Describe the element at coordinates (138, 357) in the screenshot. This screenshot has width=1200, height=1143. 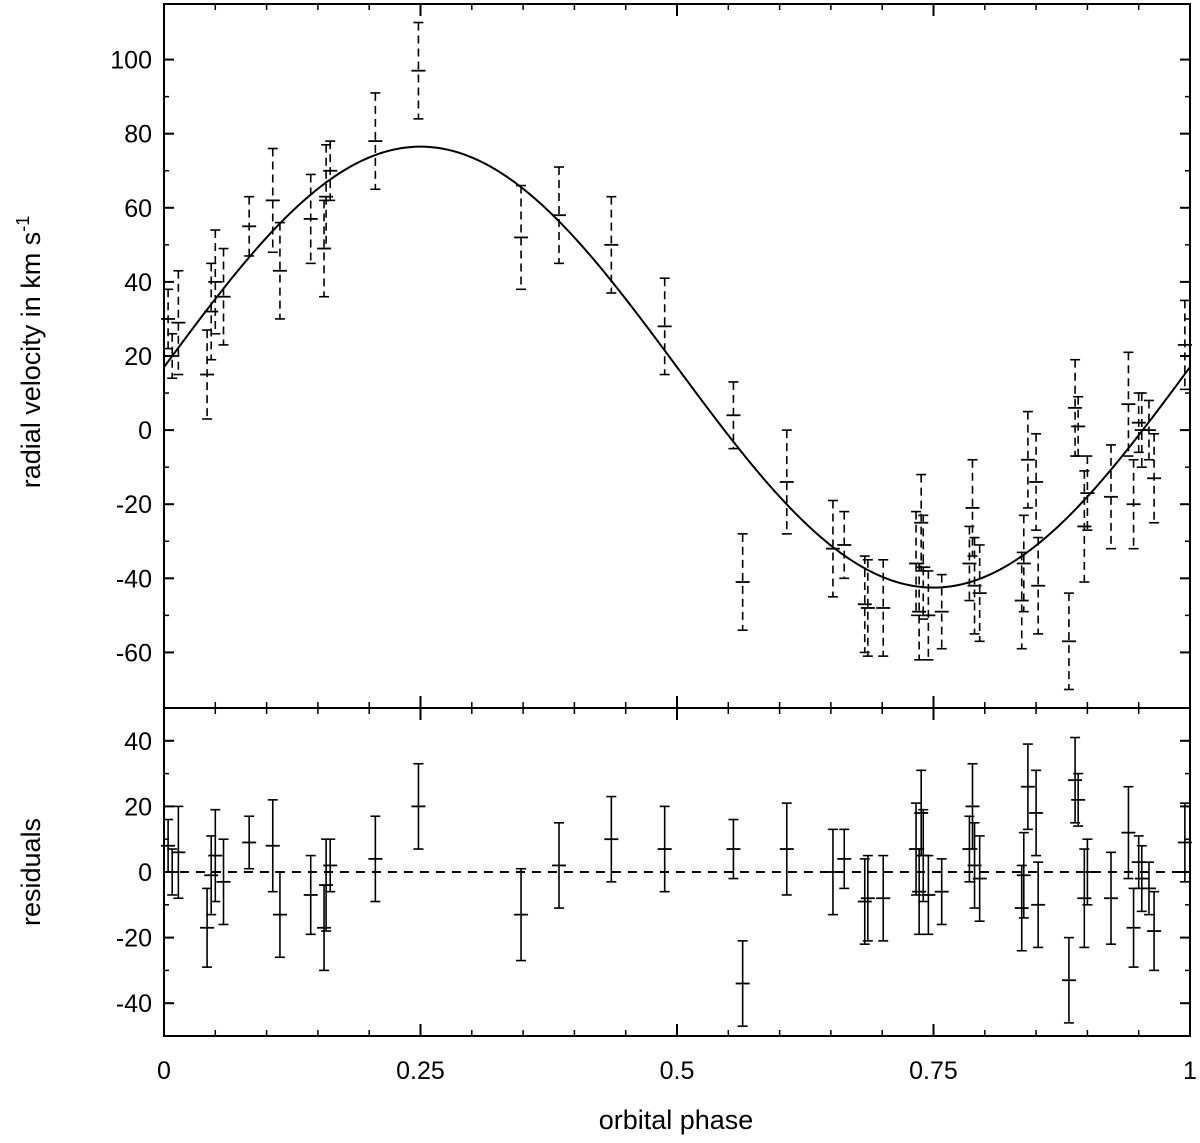
I see `rv-y-tick-label: 20` at that location.